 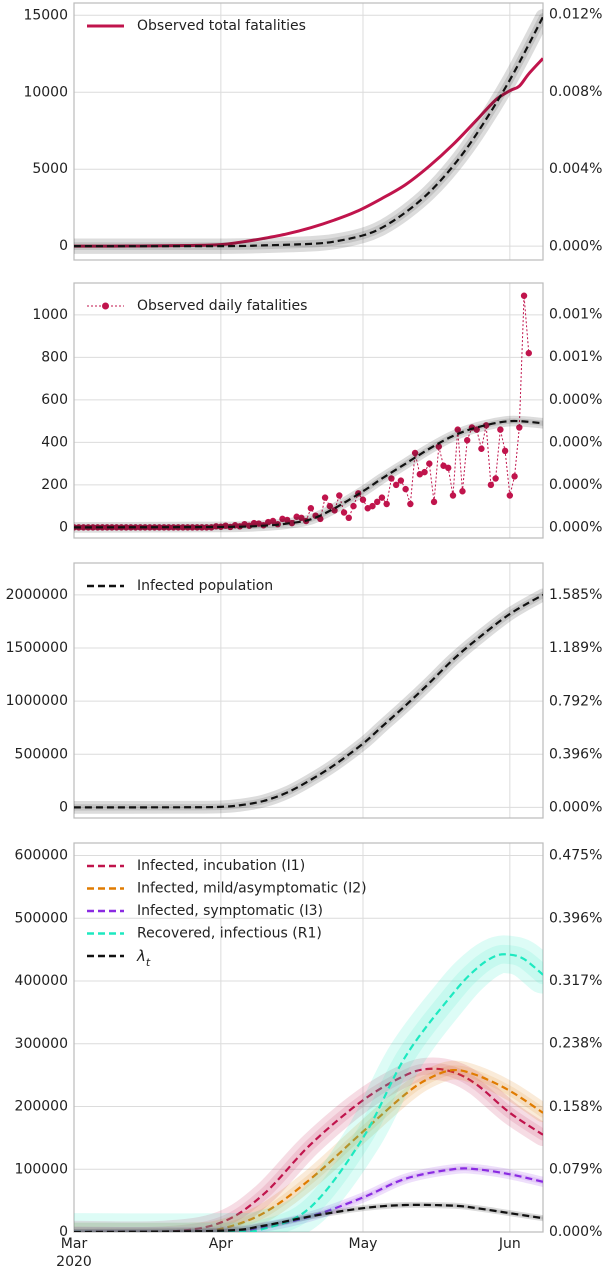 I want to click on legend-label: Infected, symptomatic (I3), so click(x=230, y=911).